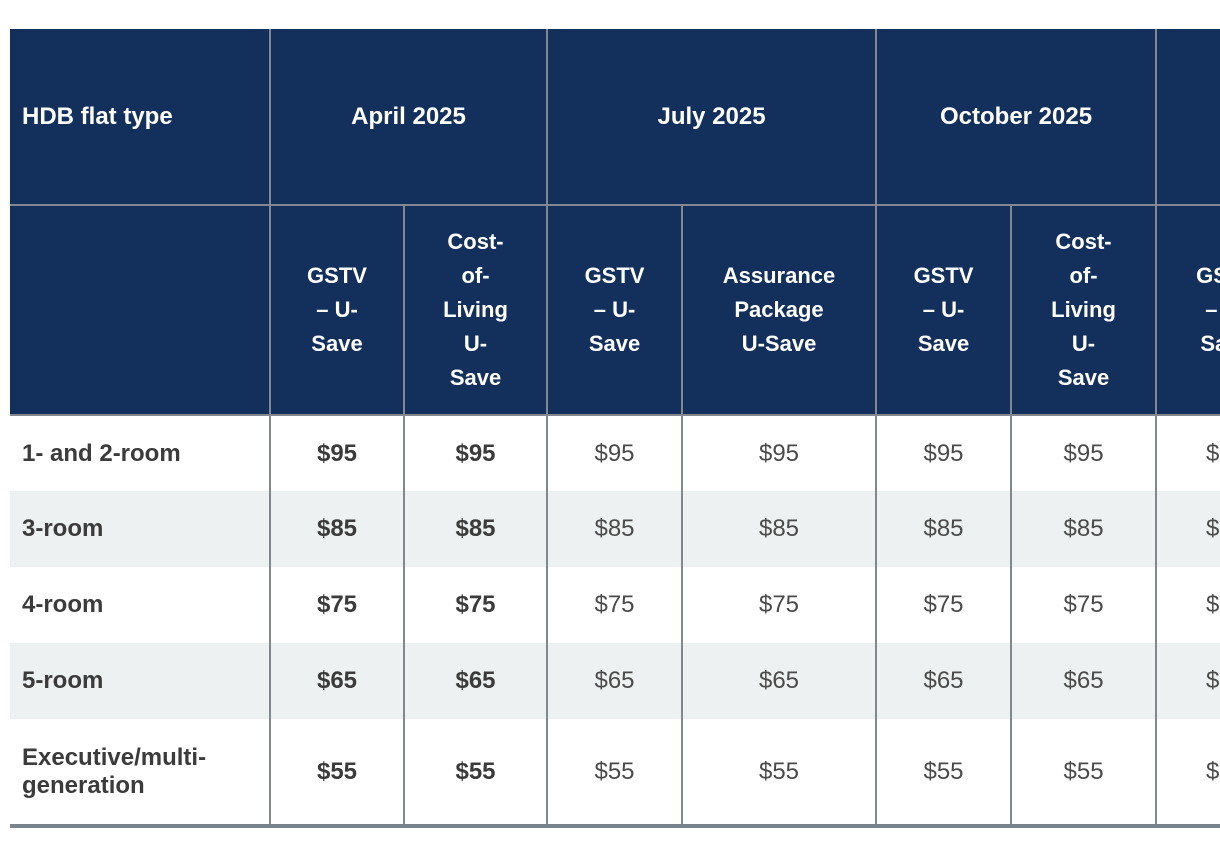 This screenshot has height=846, width=1220. What do you see at coordinates (1187, 310) in the screenshot?
I see `subcolumn-header-clipped: GSTV – U- Save` at bounding box center [1187, 310].